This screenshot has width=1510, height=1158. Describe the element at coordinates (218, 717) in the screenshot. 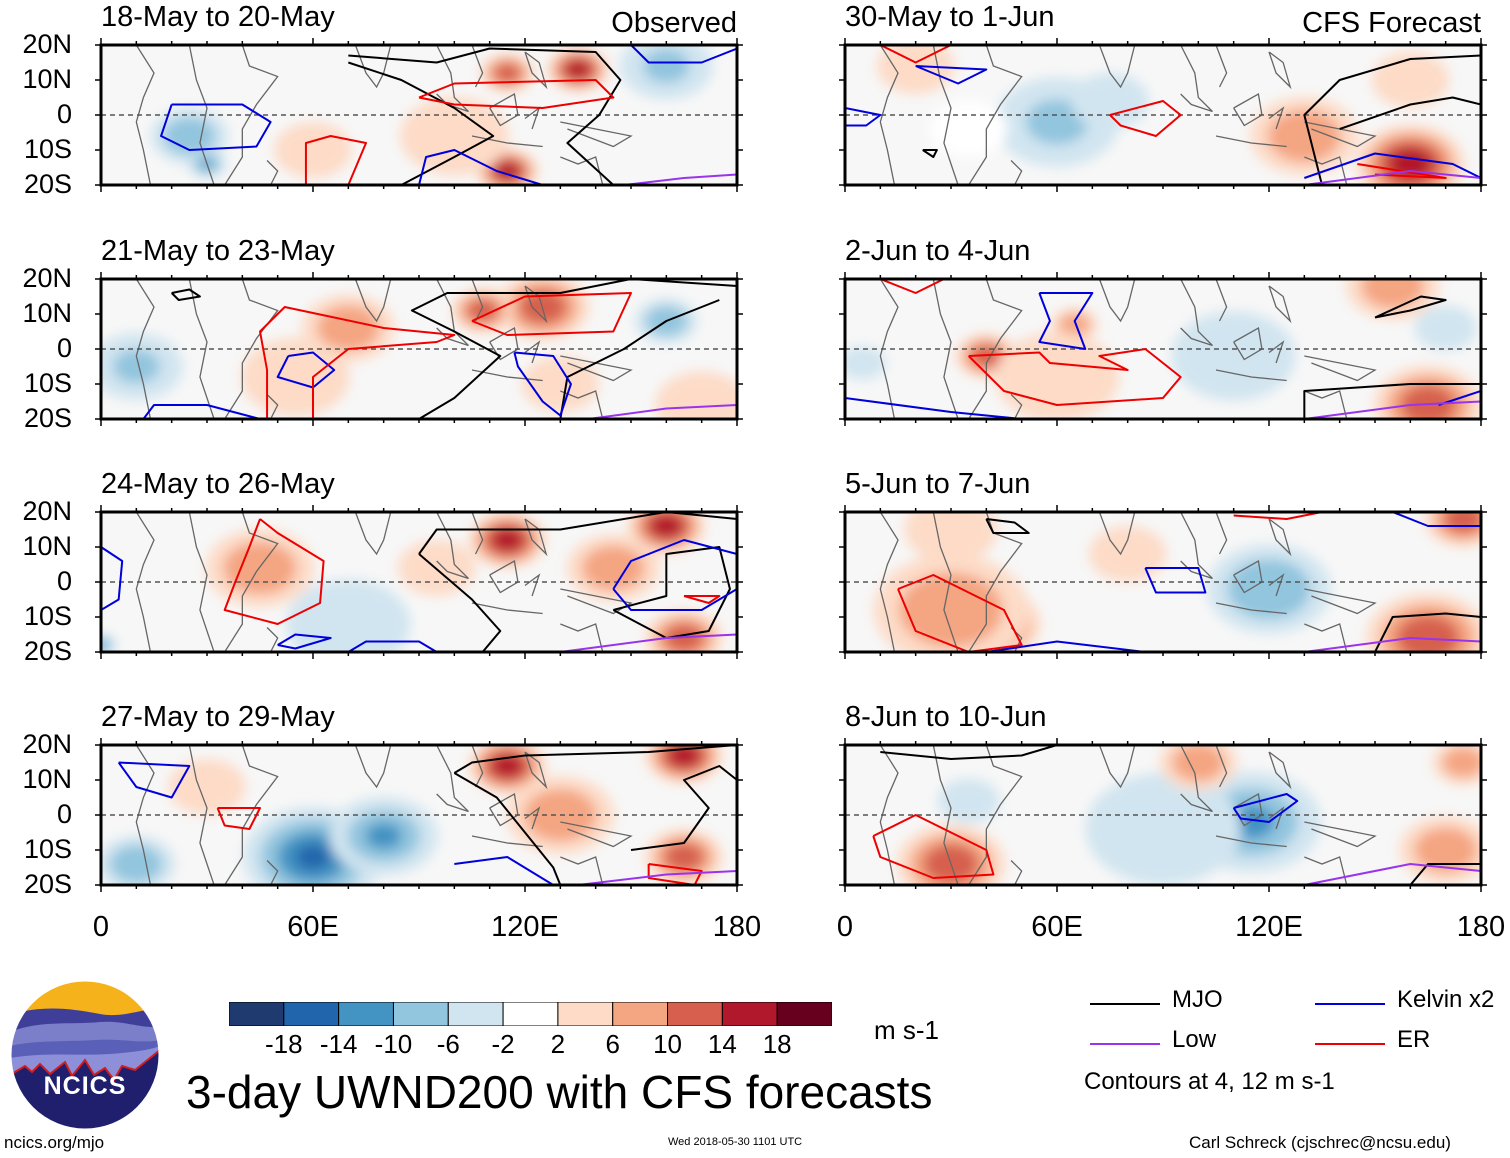

I see `panel-title: 27-May to 29-May` at that location.